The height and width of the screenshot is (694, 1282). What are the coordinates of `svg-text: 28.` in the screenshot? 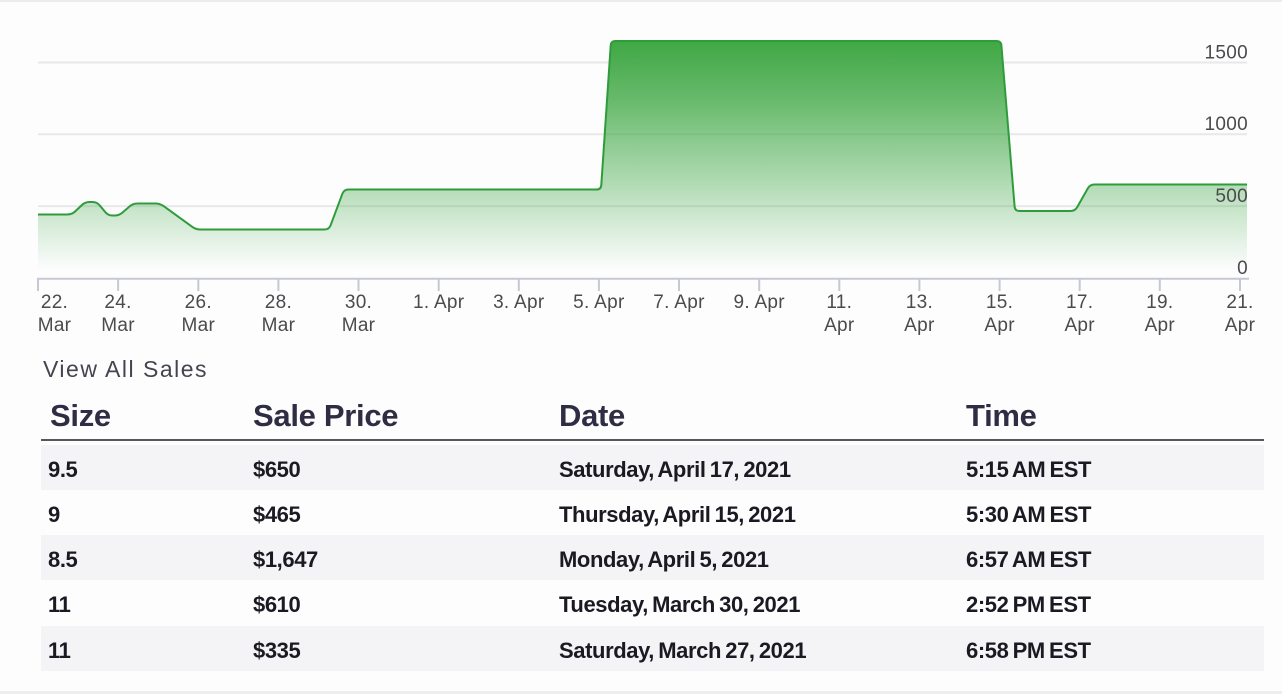 It's located at (278, 302).